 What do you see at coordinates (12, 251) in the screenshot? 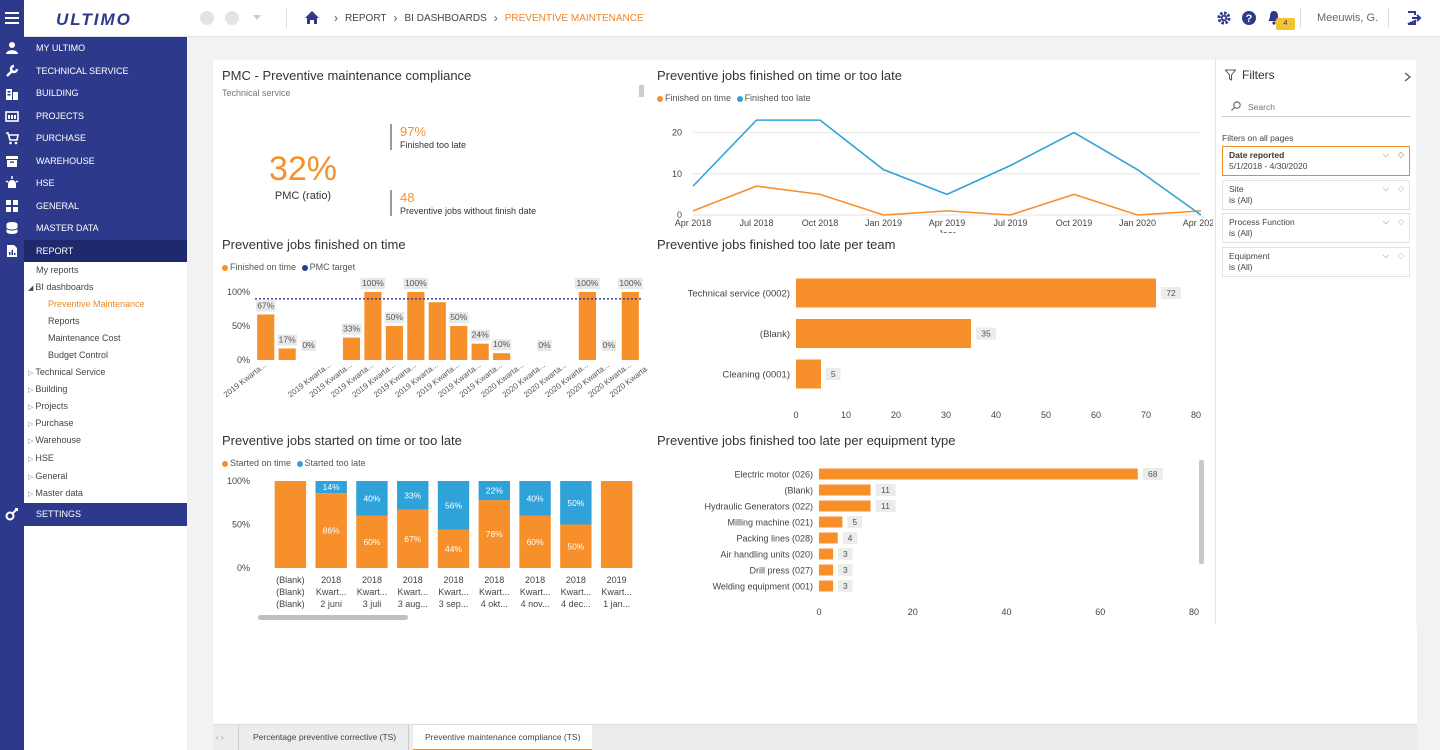
I see `report-icon` at bounding box center [12, 251].